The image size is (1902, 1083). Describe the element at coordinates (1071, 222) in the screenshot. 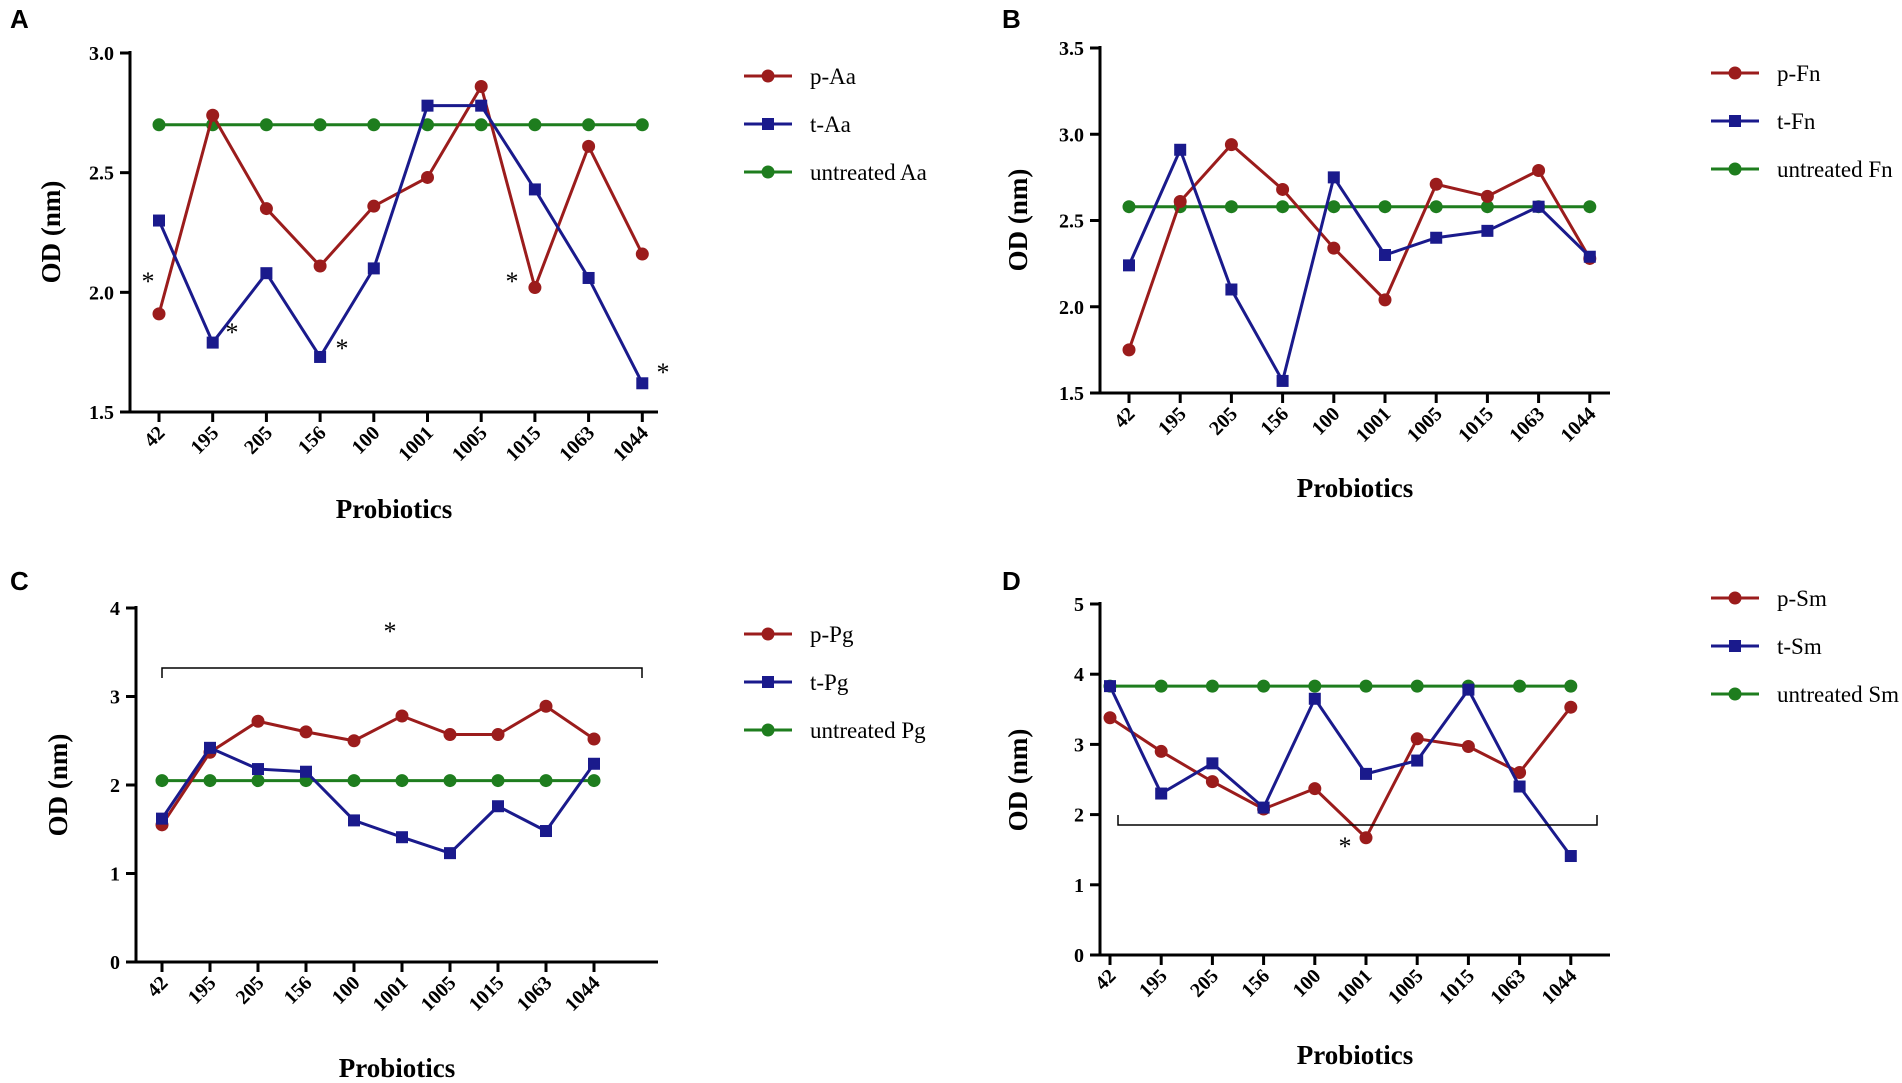

I see `y-tick-label: 2.5` at that location.